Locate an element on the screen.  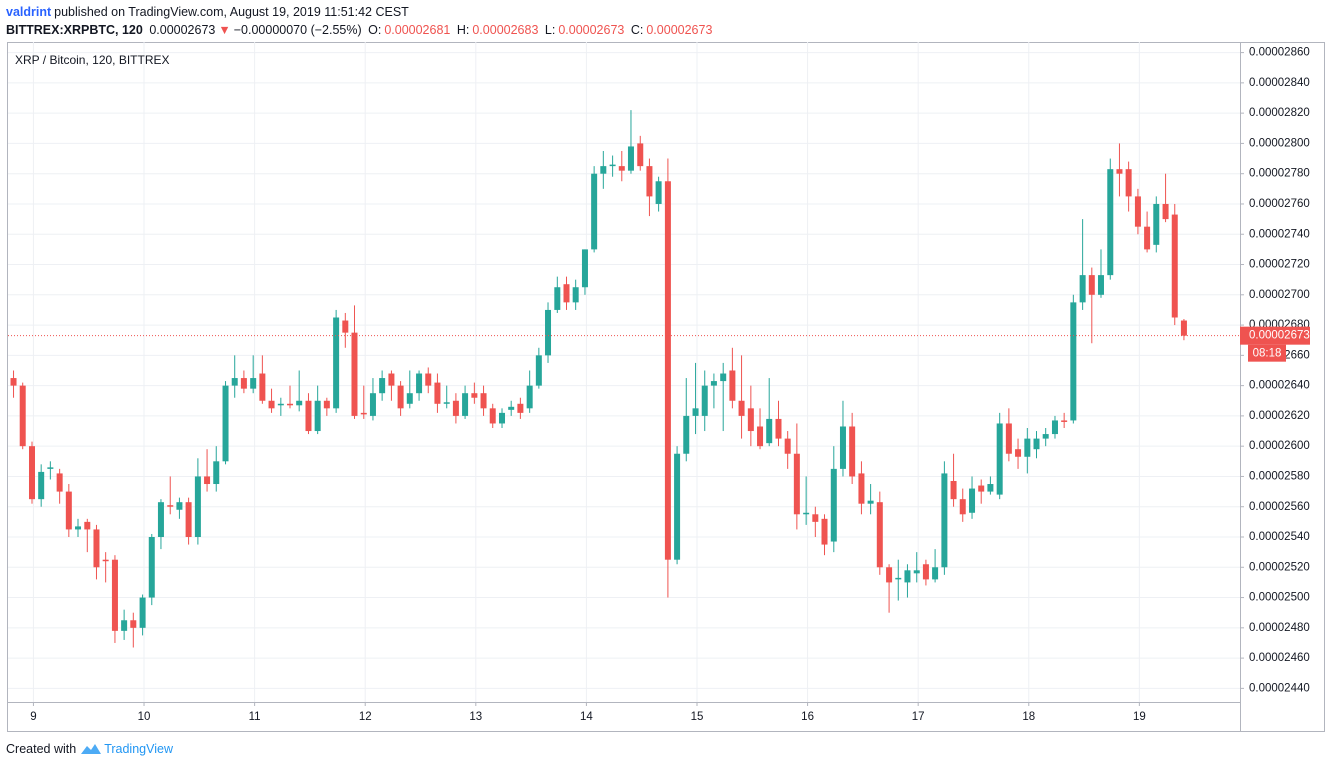
y-tick-label: 0.00002700 is located at coordinates (1279, 295).